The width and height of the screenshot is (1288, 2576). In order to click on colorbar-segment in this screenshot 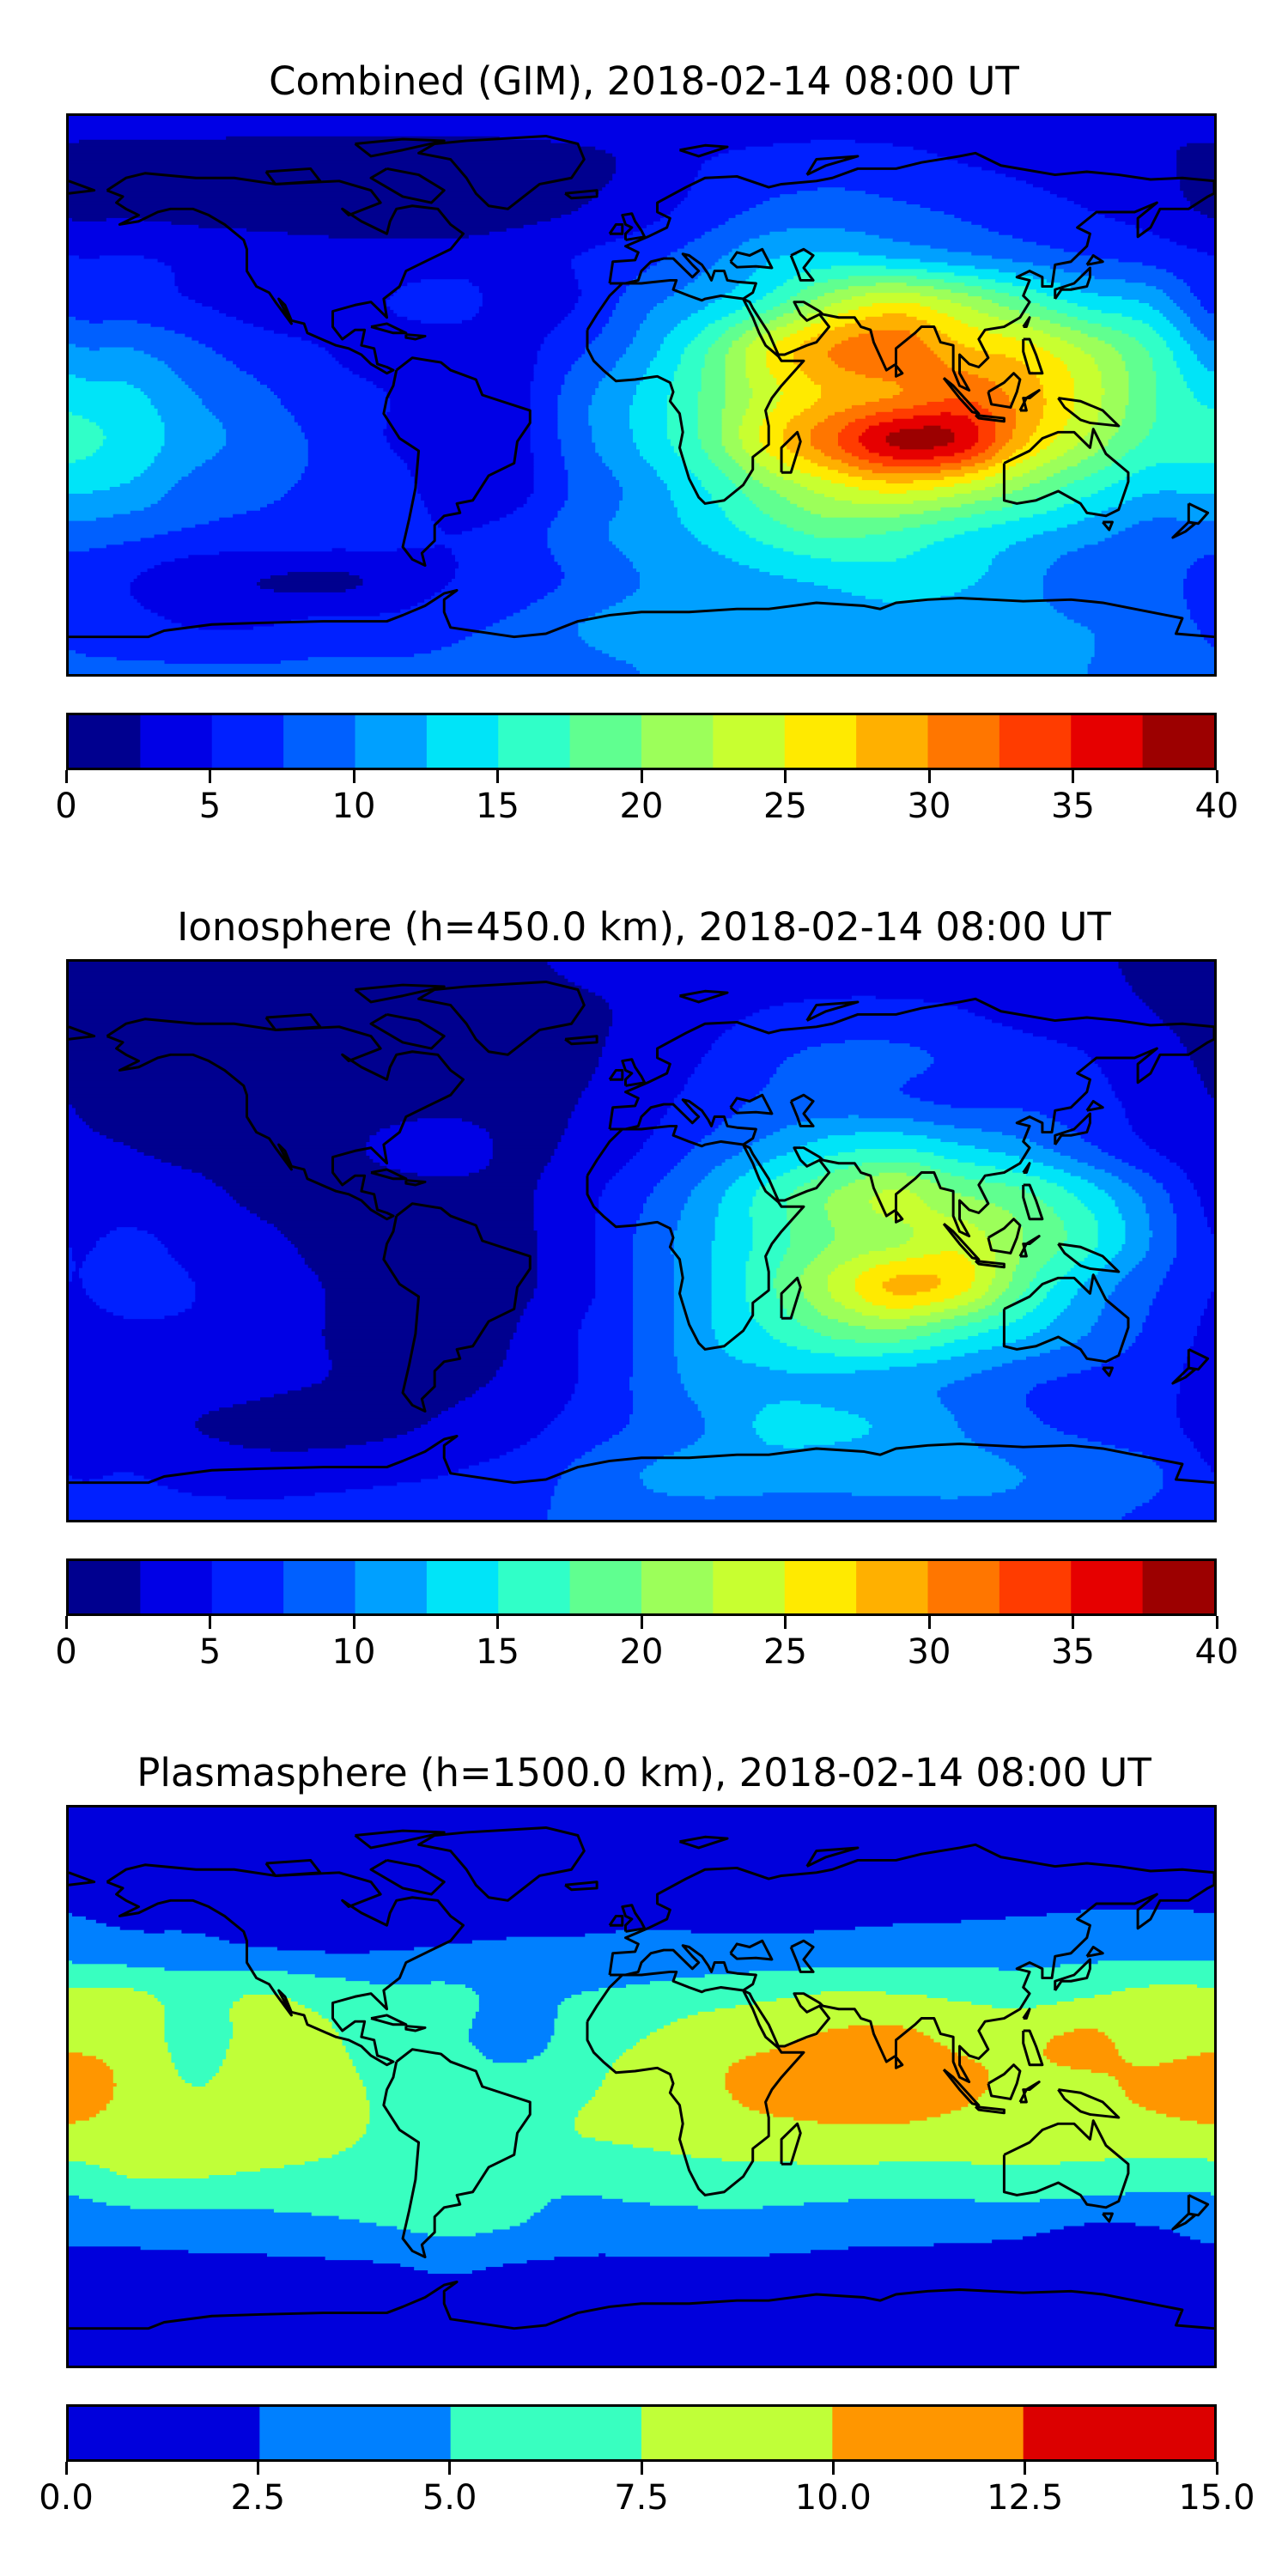, I will do `click(1178, 742)`.